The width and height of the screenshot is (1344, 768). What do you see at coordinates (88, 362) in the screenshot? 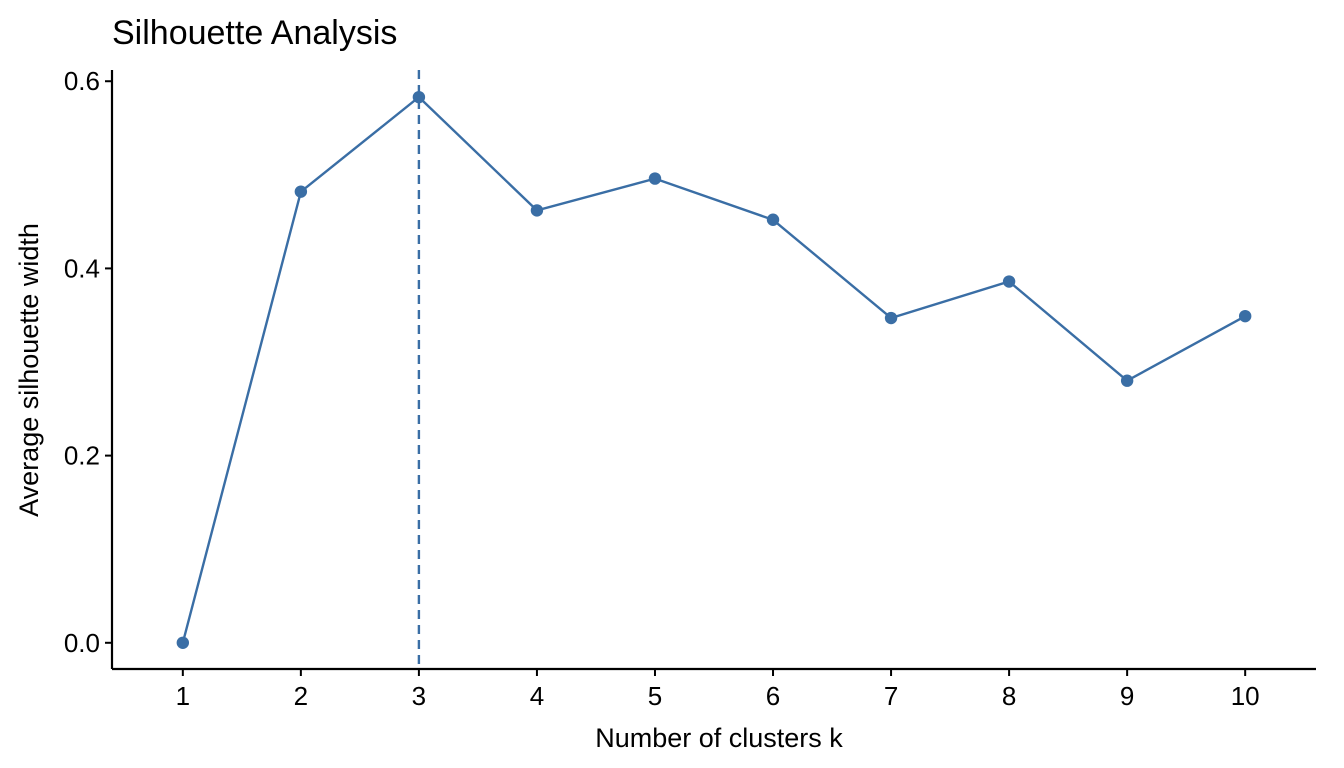
I see `y-axis-ticks: 0.0 0.2 0.4 0.6` at bounding box center [88, 362].